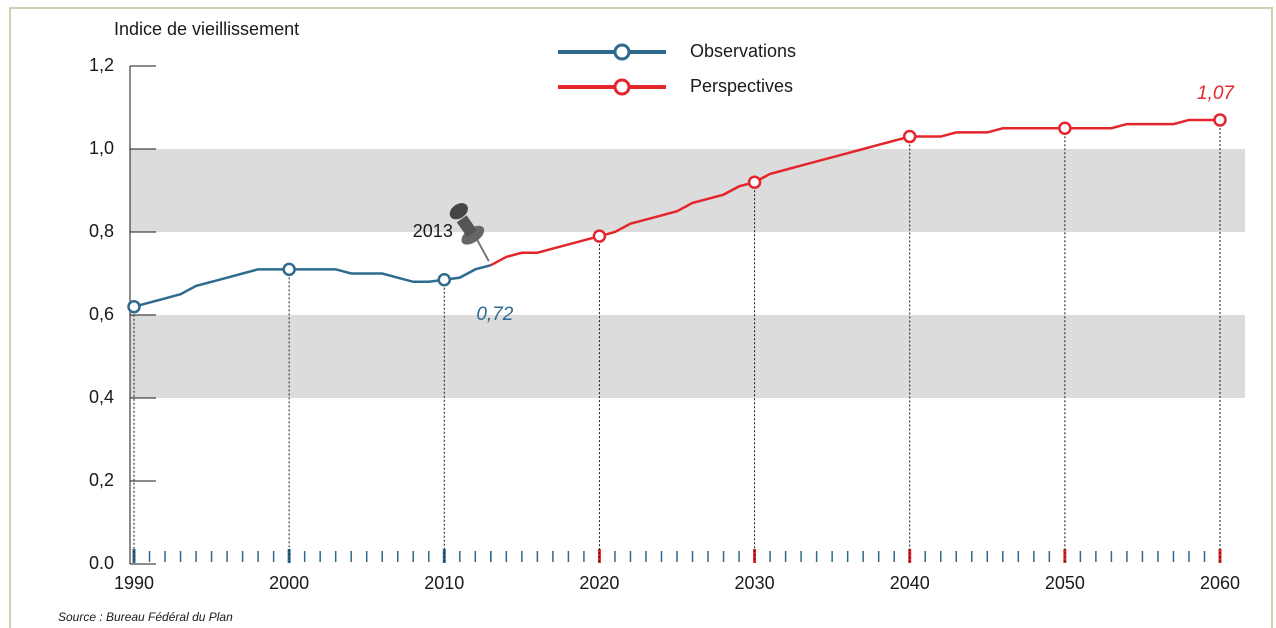 The width and height of the screenshot is (1276, 628). What do you see at coordinates (743, 51) in the screenshot?
I see `legend-label: Observations` at bounding box center [743, 51].